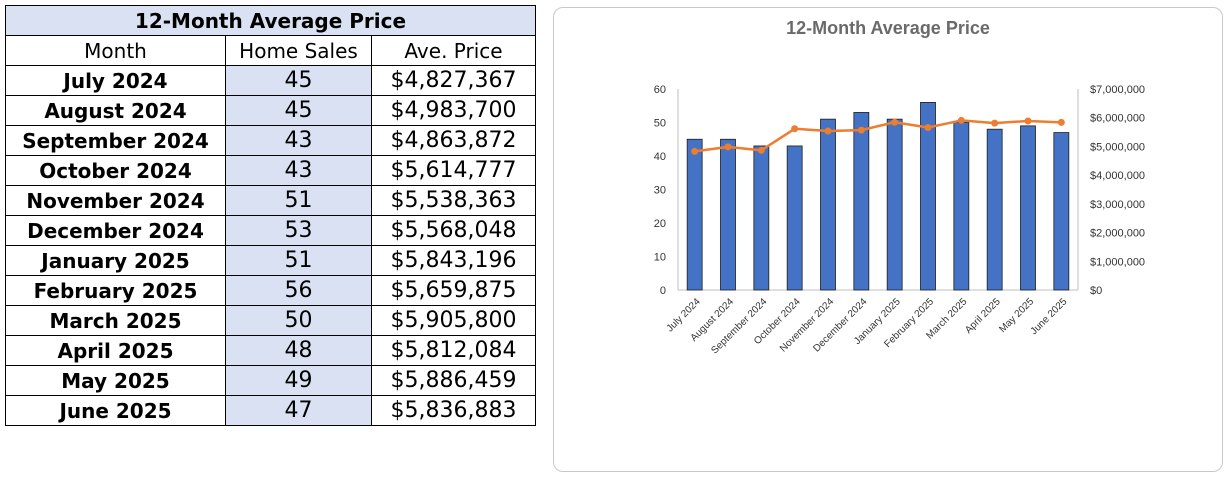 This screenshot has height=480, width=1228. What do you see at coordinates (115, 260) in the screenshot?
I see `month-cell: January 2025` at bounding box center [115, 260].